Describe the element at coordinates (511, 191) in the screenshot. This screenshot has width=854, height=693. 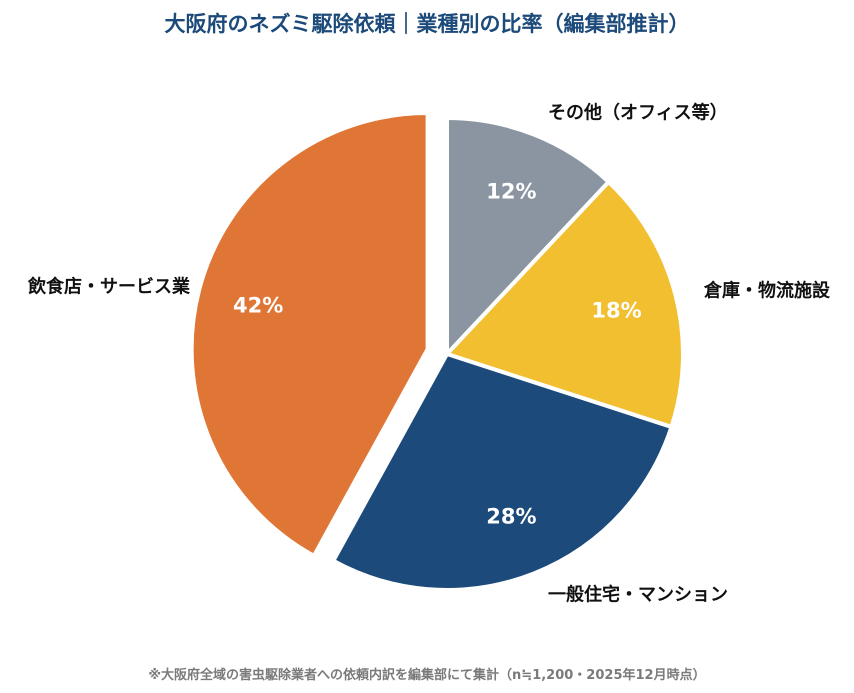
I see `pie-slice-percent-1: 12%` at that location.